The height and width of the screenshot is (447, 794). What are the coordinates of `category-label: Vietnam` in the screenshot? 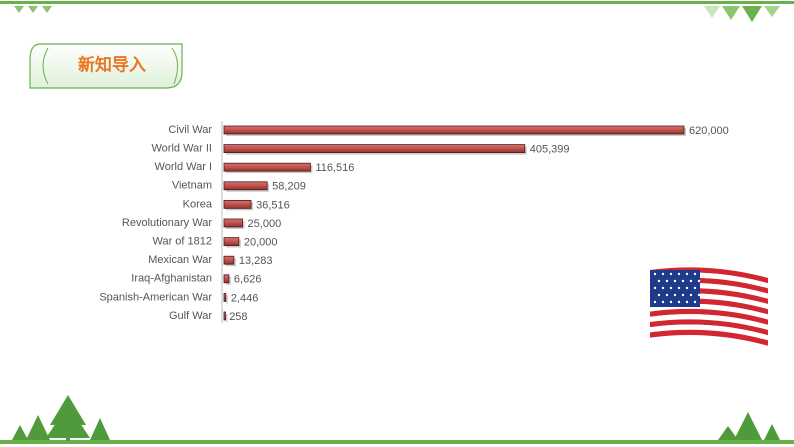 It's located at (192, 186).